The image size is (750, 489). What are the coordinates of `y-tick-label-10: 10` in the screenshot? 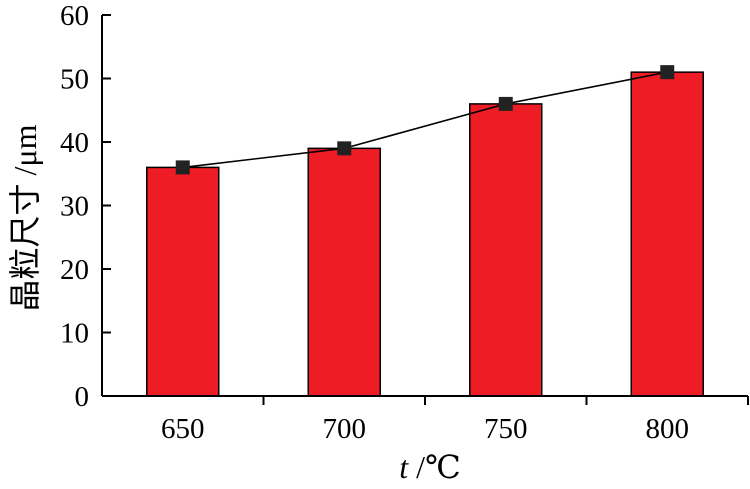 It's located at (74, 334).